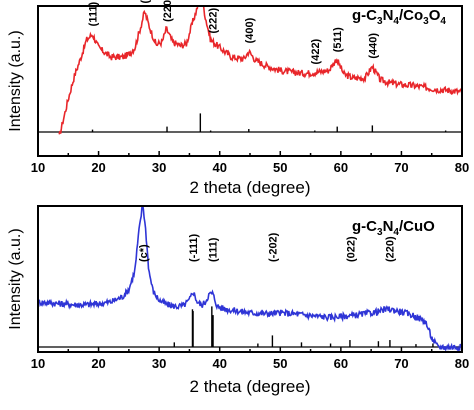 The width and height of the screenshot is (474, 410). What do you see at coordinates (399, 17) in the screenshot?
I see `panel-title: g-C3N4/Co3O4` at bounding box center [399, 17].